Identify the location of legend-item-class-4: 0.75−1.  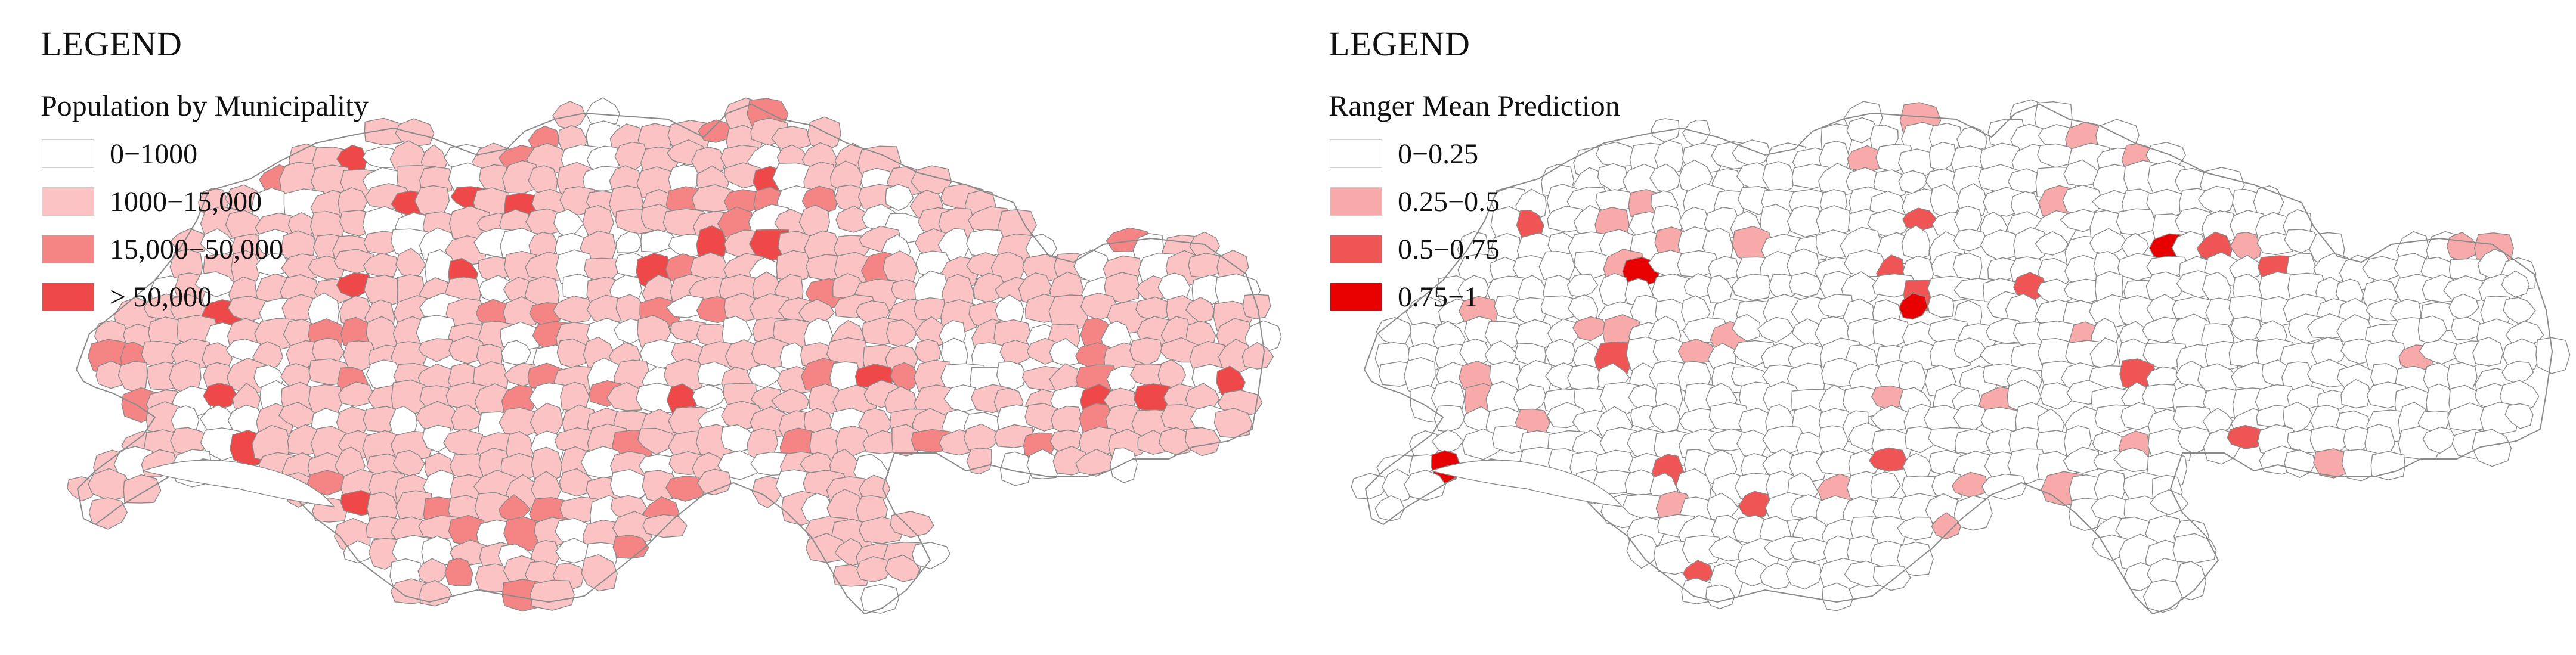
(1404, 297).